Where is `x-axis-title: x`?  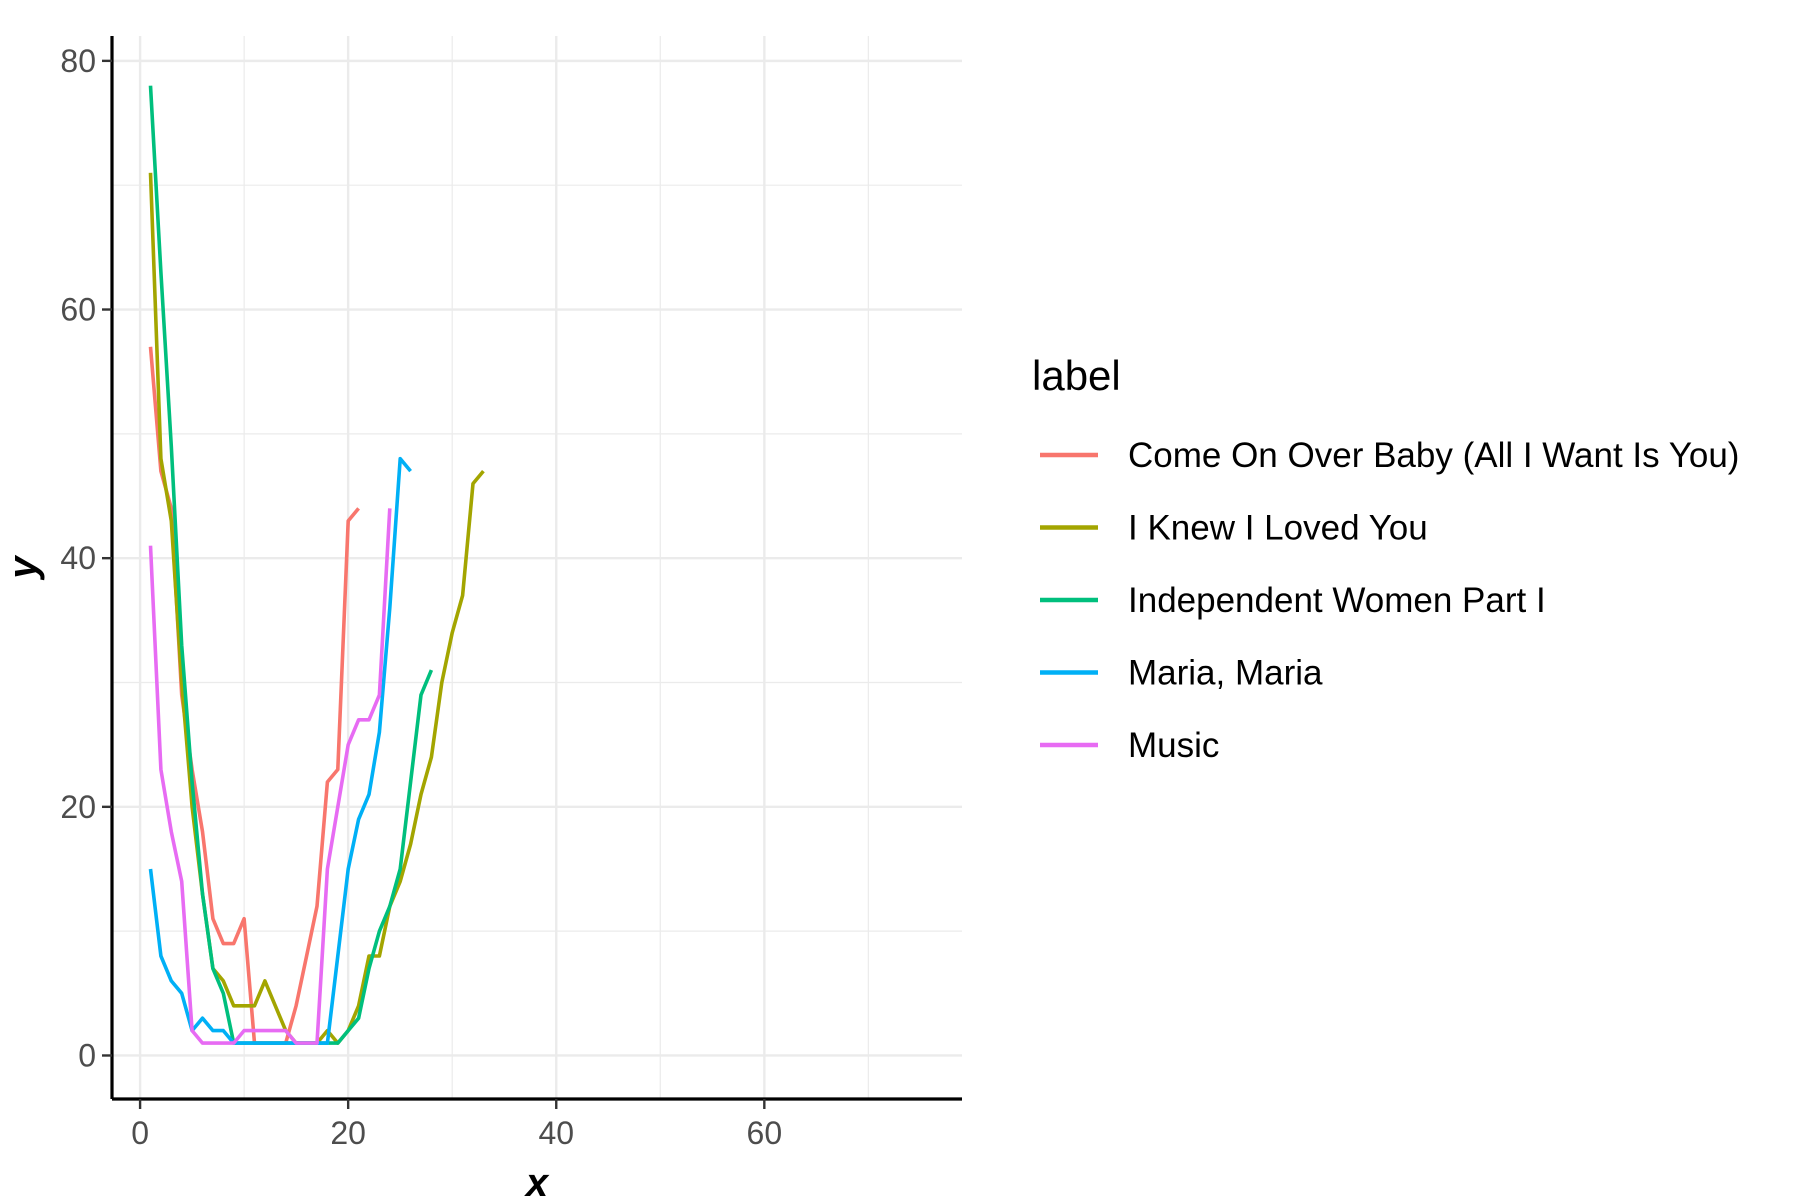
x-axis-title: x is located at coordinates (537, 1180).